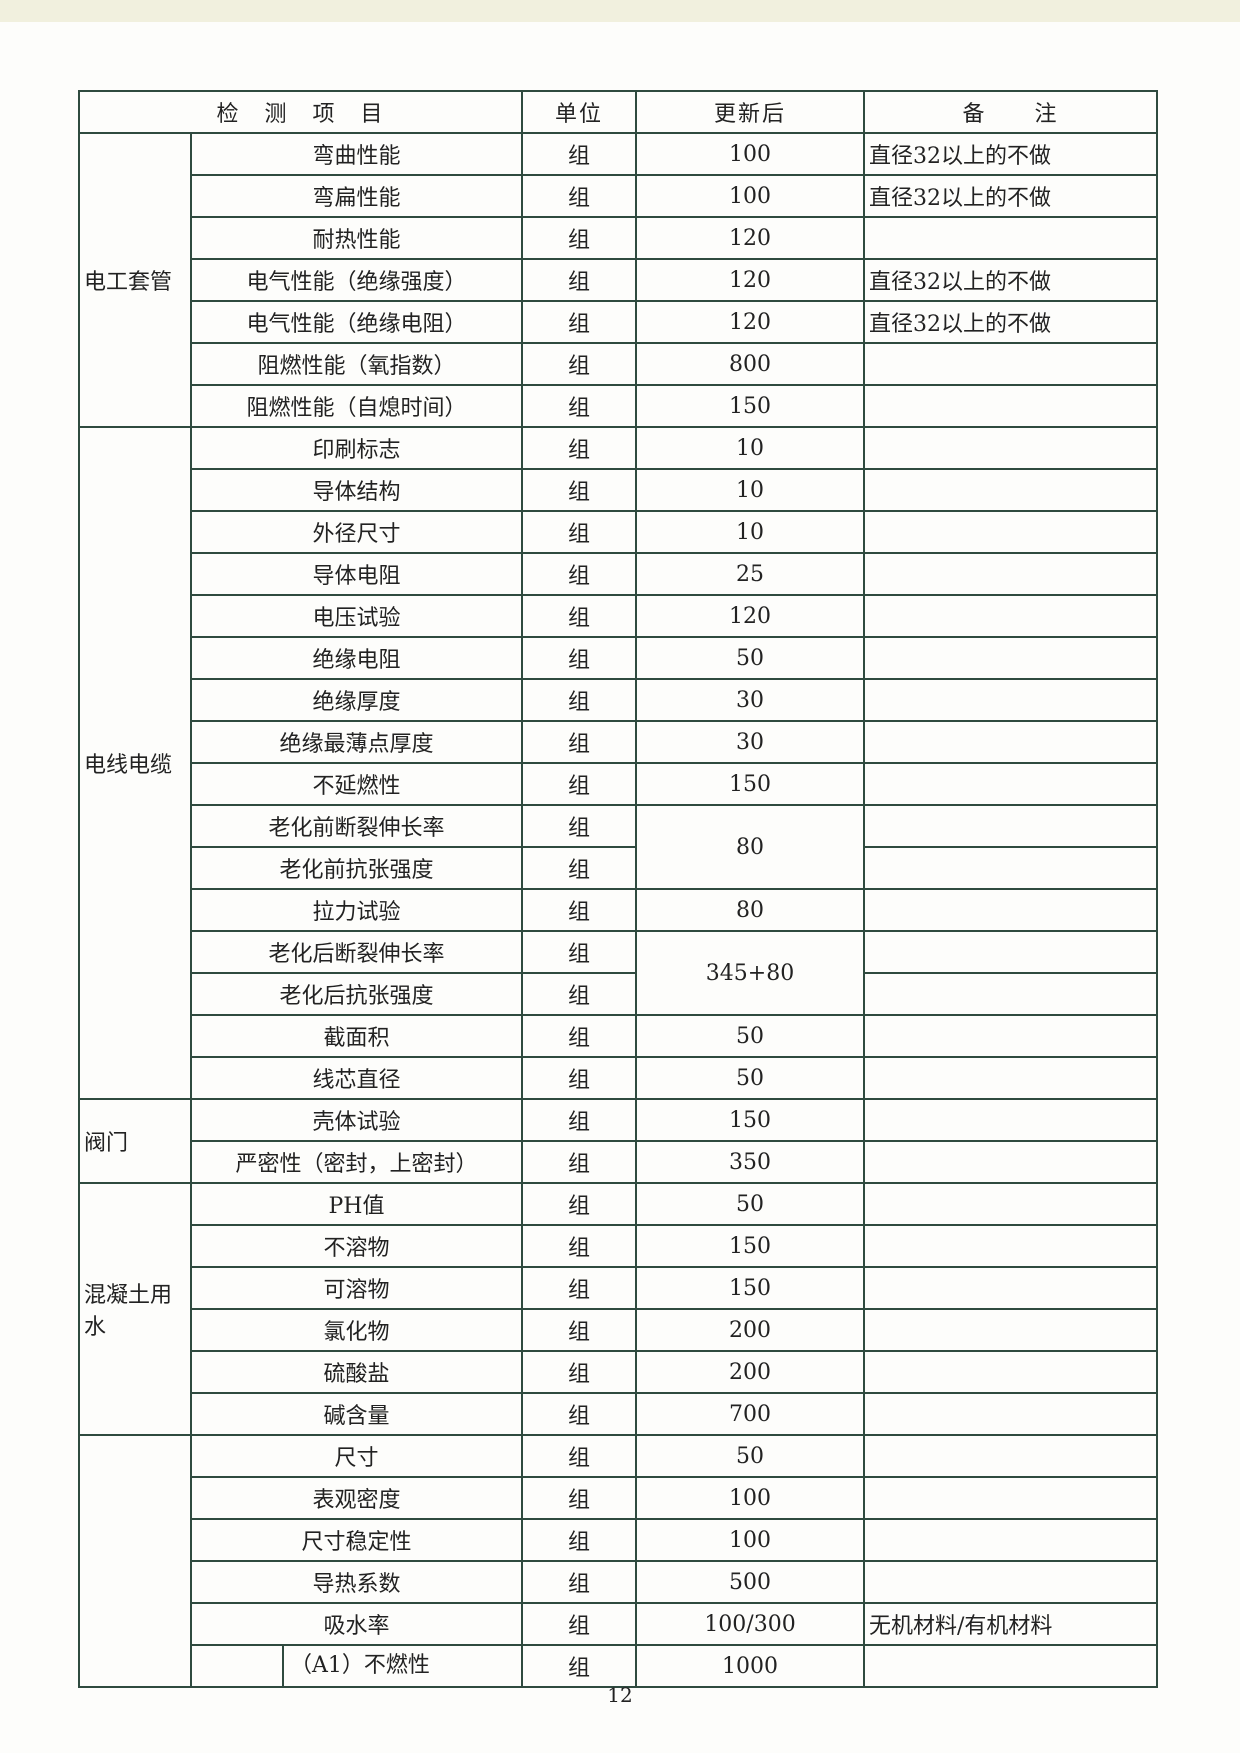 This screenshot has height=1753, width=1240. I want to click on table-row: 混凝土用水 PH值组 50, so click(618, 1309).